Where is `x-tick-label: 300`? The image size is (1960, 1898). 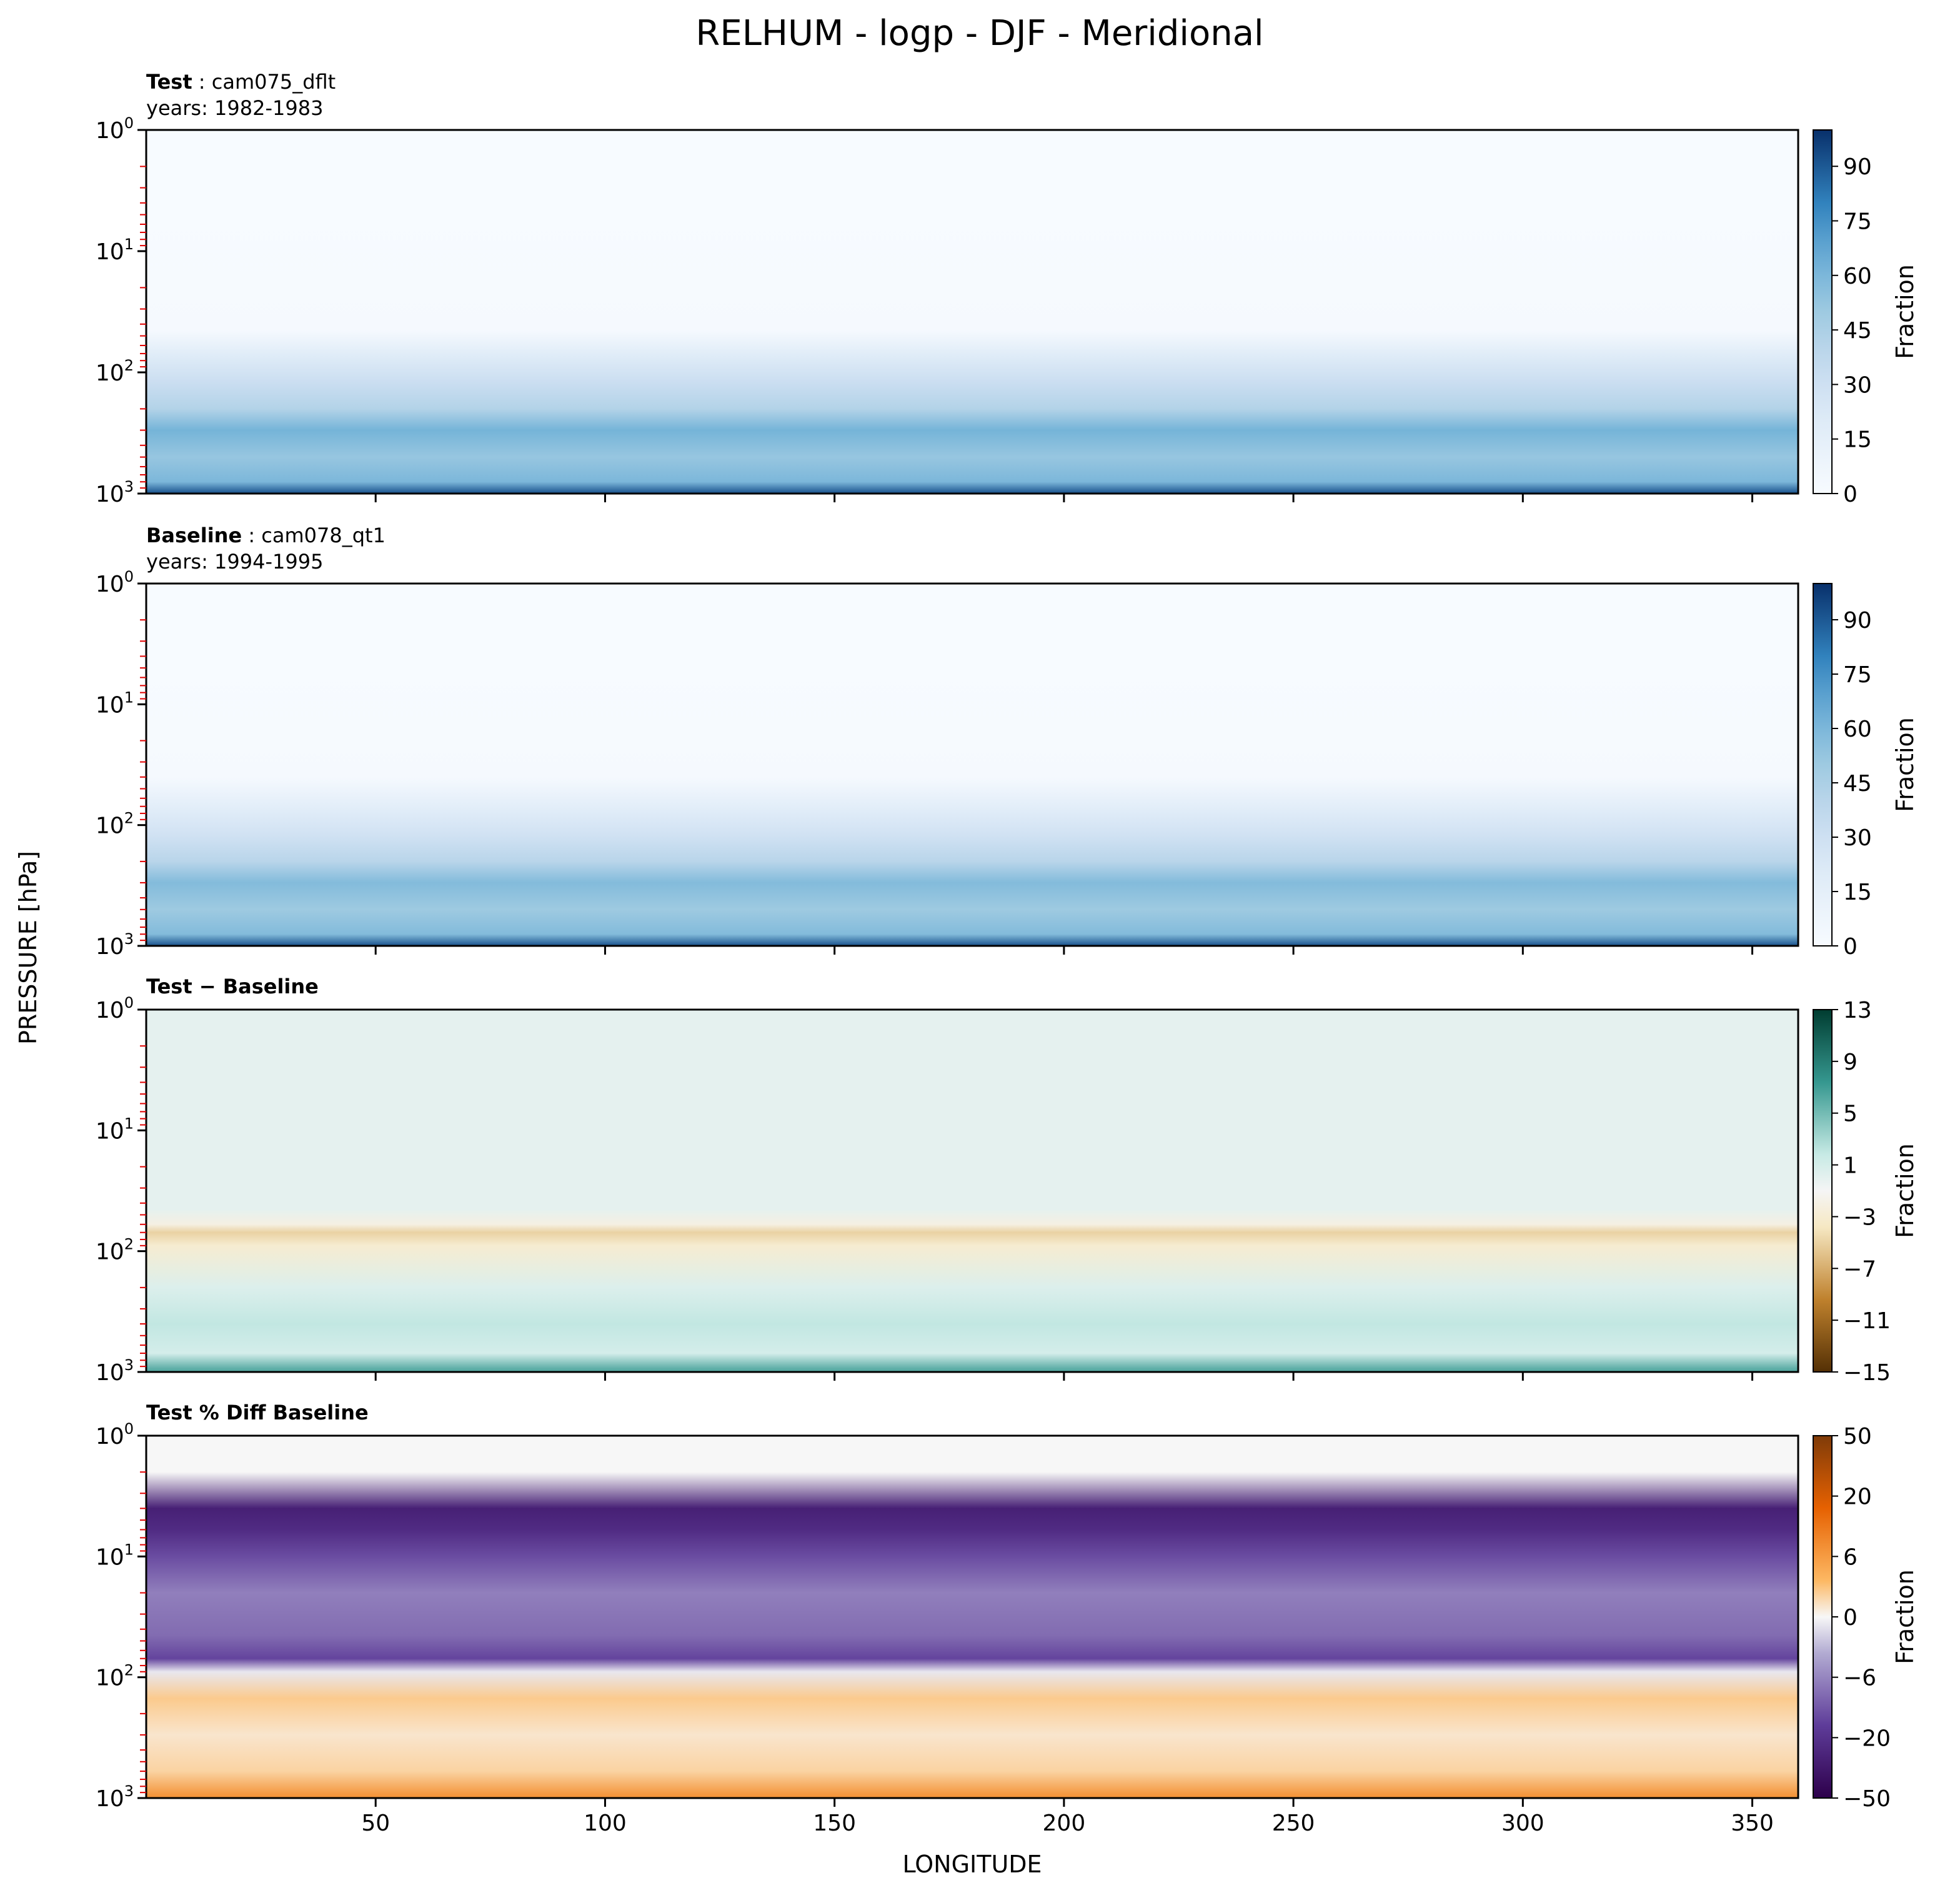
x-tick-label: 300 is located at coordinates (1523, 1823).